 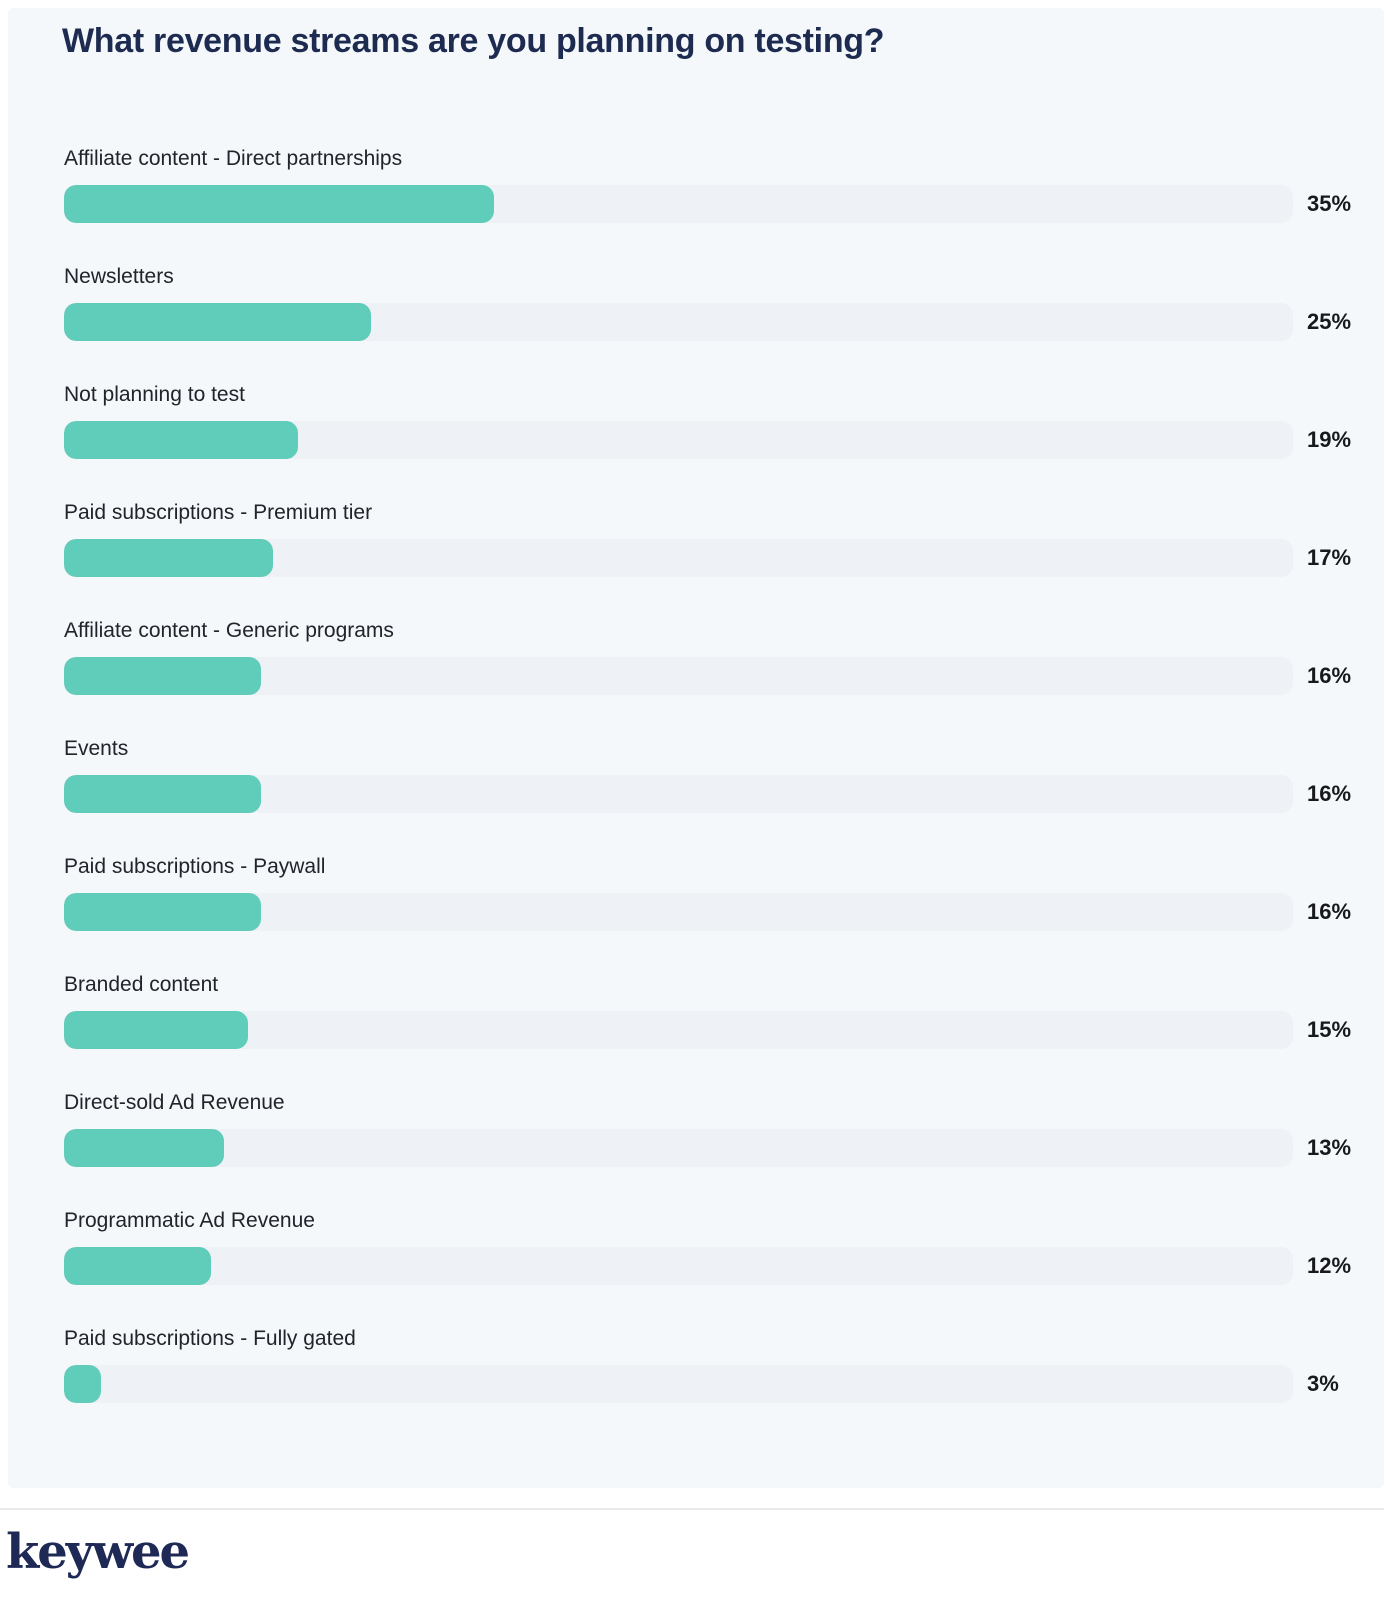 What do you see at coordinates (696, 420) in the screenshot?
I see `chart-row: Not planning to test 19%` at bounding box center [696, 420].